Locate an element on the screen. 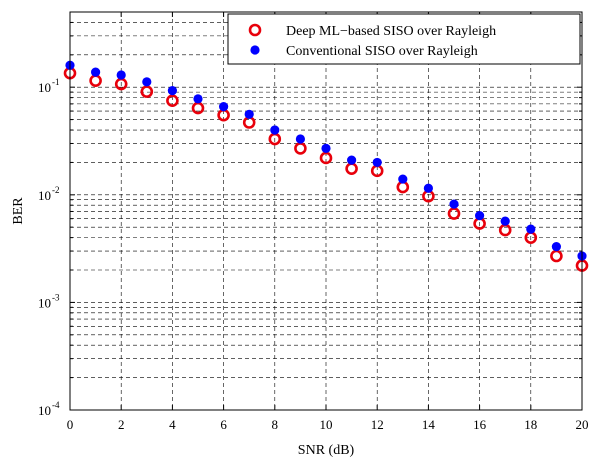  x-tick-label: 4 is located at coordinates (172, 424).